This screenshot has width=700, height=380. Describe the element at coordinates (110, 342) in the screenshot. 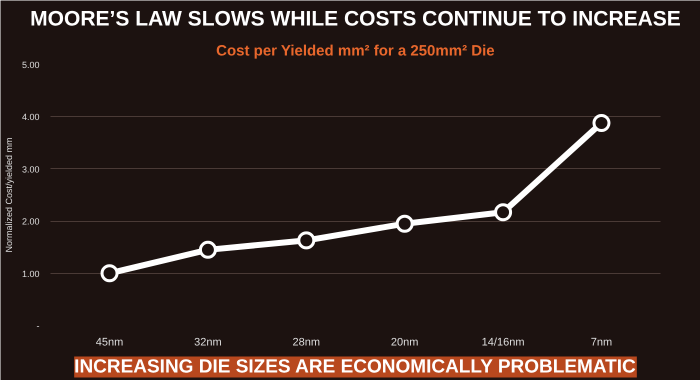

I see `x-tick-label: 45nm` at that location.